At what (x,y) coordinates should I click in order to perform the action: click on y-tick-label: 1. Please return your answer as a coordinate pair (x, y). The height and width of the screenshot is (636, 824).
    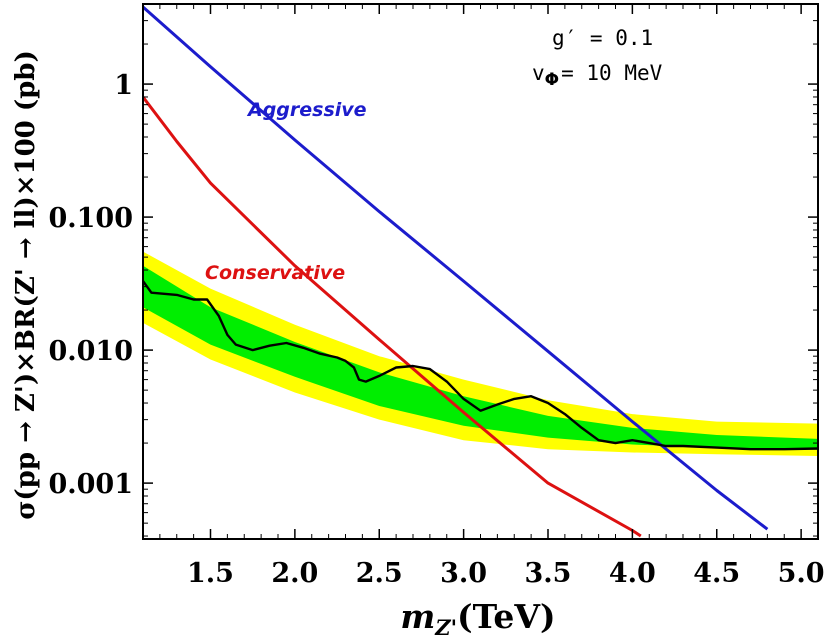
    Looking at the image, I should click on (123, 85).